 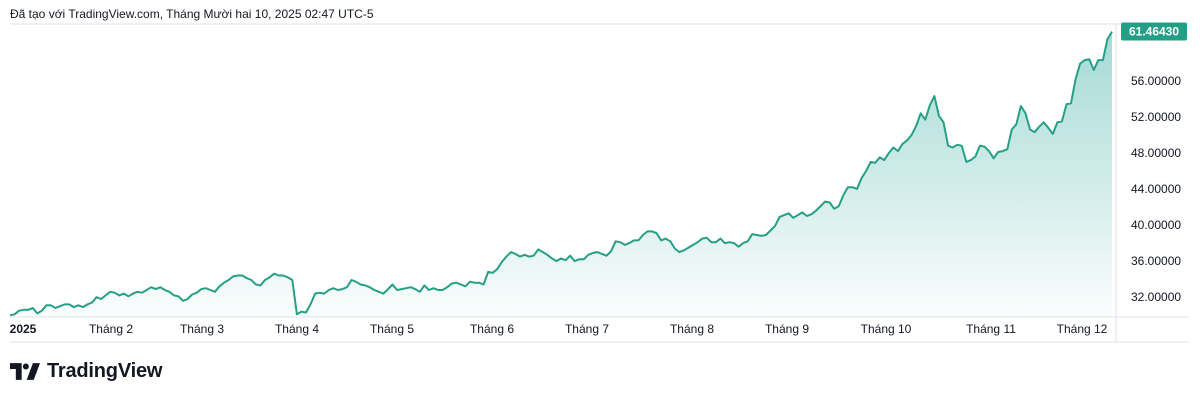 What do you see at coordinates (1156, 261) in the screenshot?
I see `y-tick-label: 36.00000` at bounding box center [1156, 261].